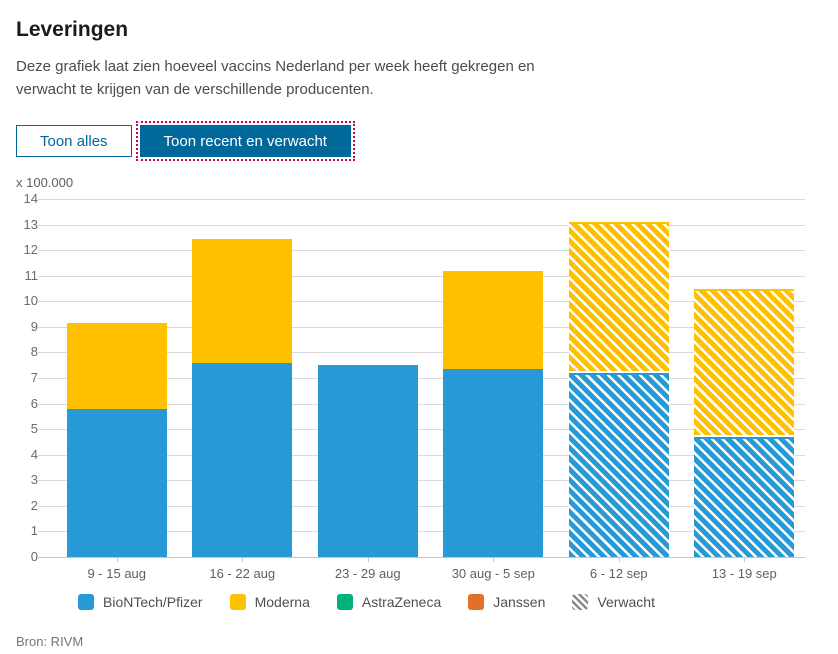  I want to click on legend-label: Moderna, so click(282, 602).